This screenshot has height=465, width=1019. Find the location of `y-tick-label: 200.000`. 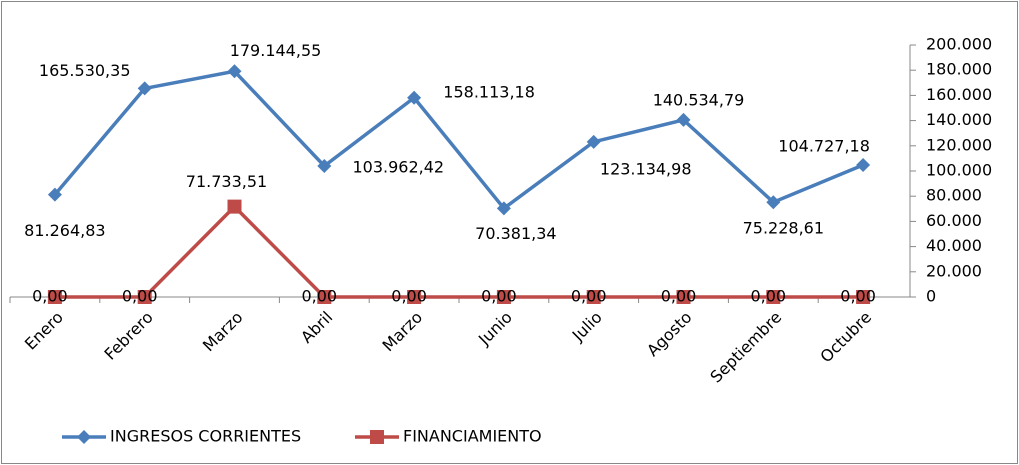

y-tick-label: 200.000 is located at coordinates (959, 44).